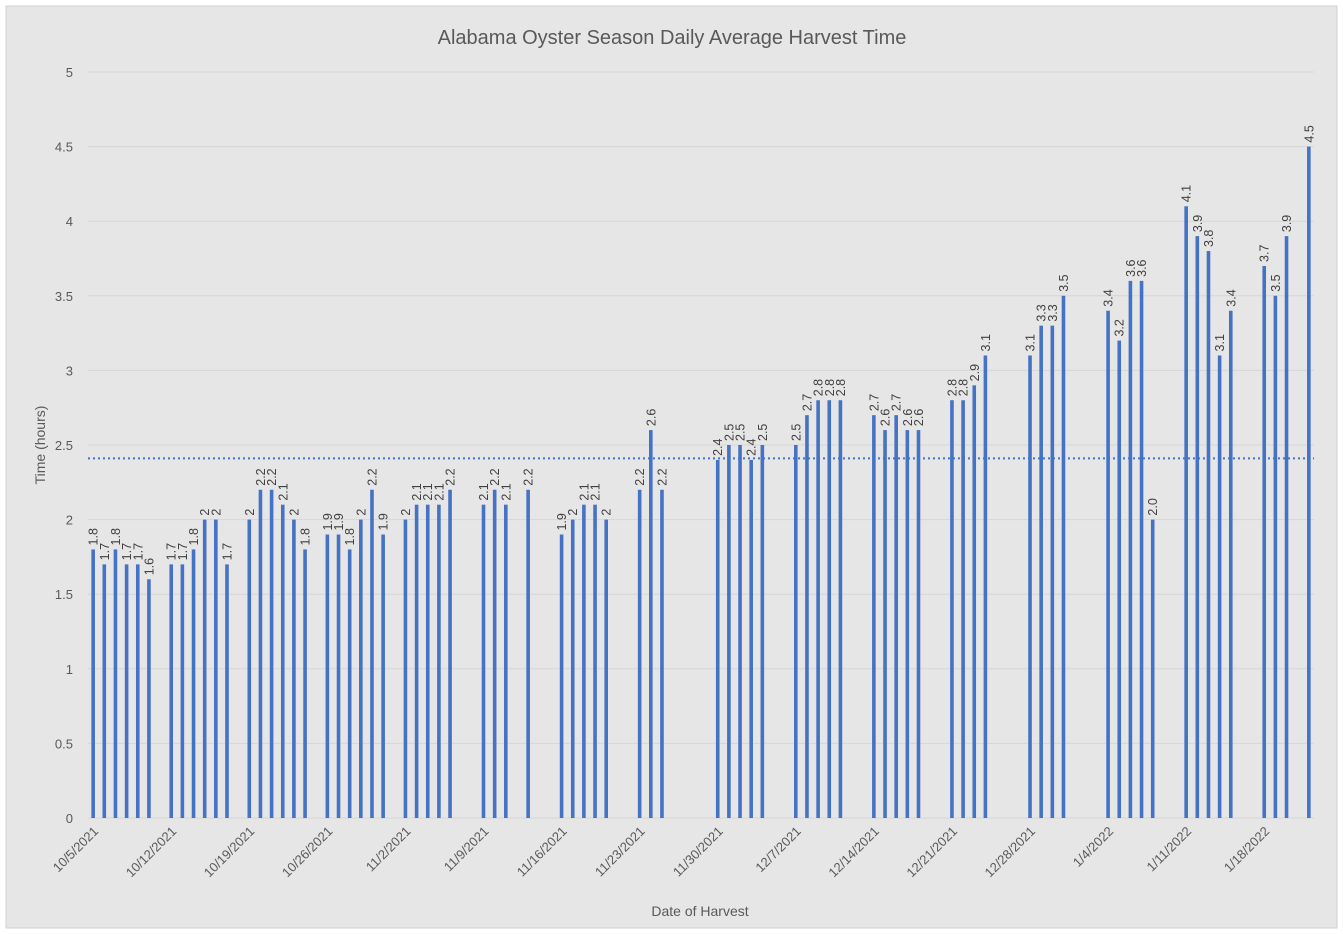 This screenshot has width=1343, height=934. I want to click on y-tick-label: 0, so click(69, 818).